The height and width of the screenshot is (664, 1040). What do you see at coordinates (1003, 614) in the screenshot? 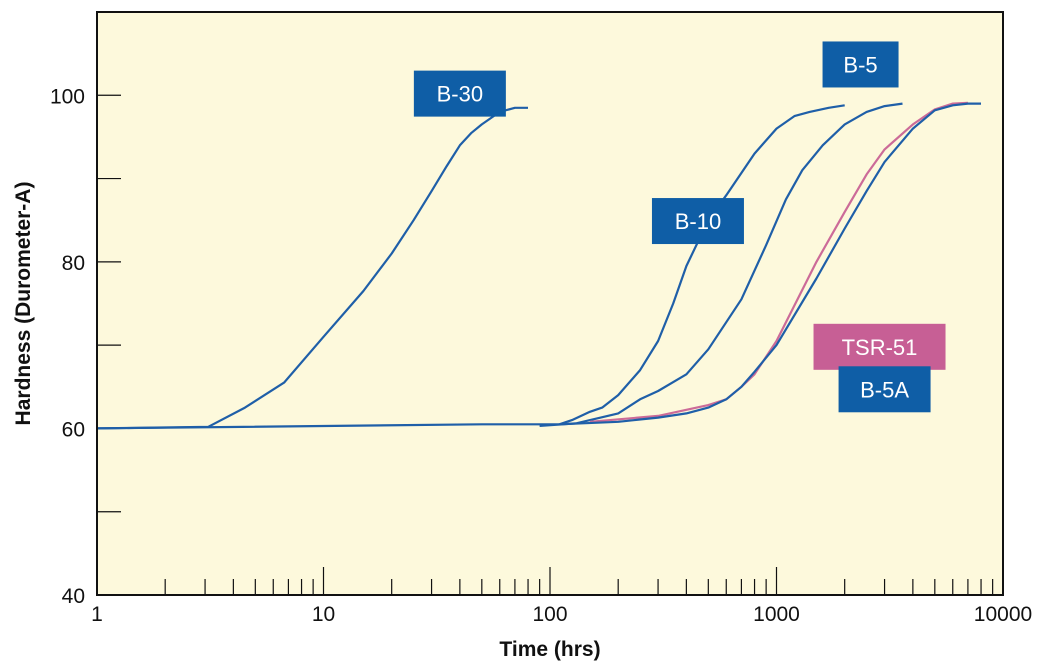
I see `x-tick-label: 10000` at bounding box center [1003, 614].